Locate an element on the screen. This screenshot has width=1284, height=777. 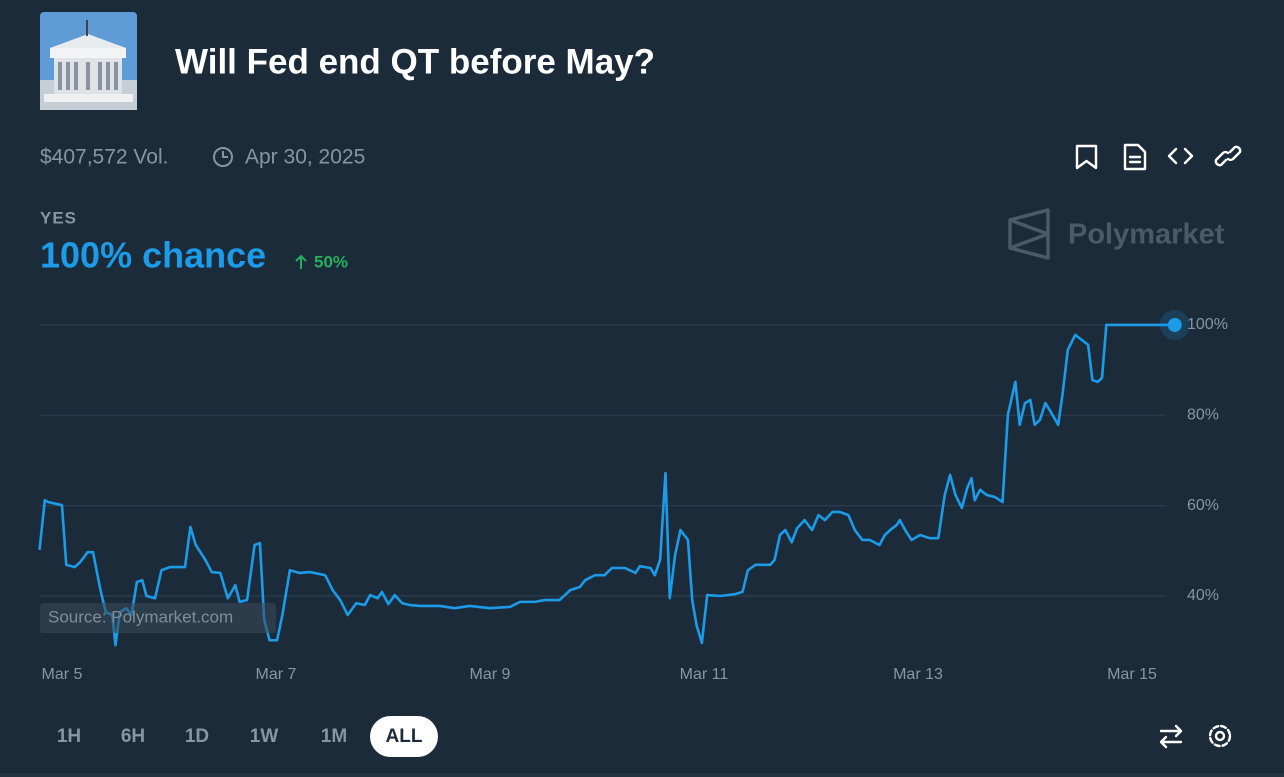
x-tick-label: Mar 9 is located at coordinates (490, 674).